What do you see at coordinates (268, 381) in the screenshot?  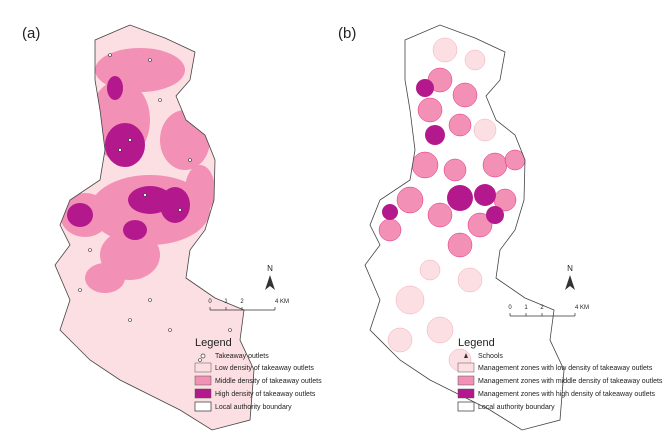 I see `label: Middle density of takeaway outlets` at bounding box center [268, 381].